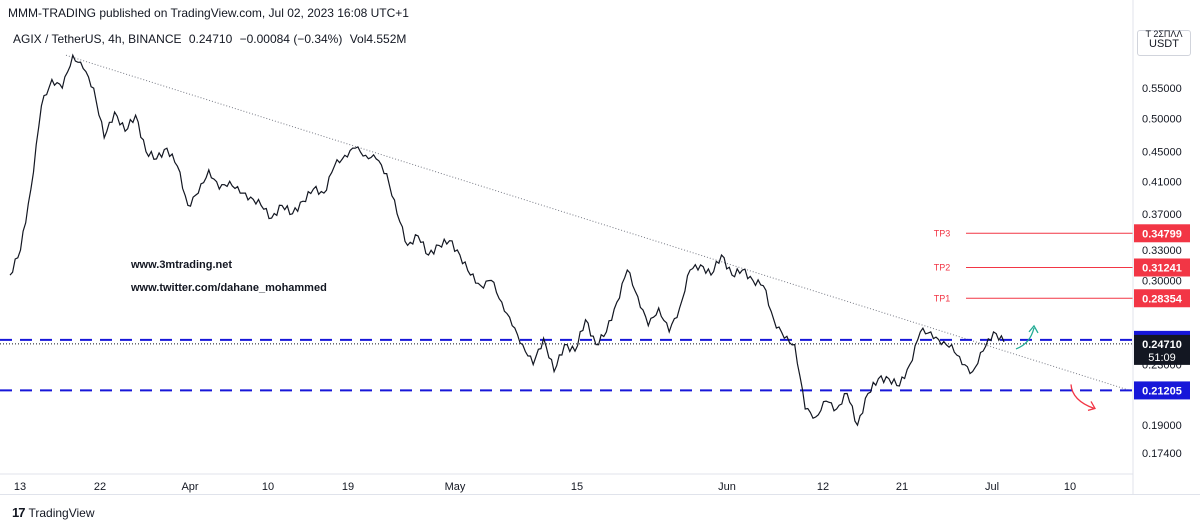 This screenshot has width=1200, height=531. Describe the element at coordinates (189, 487) in the screenshot. I see `x-tick-label: Apr` at that location.